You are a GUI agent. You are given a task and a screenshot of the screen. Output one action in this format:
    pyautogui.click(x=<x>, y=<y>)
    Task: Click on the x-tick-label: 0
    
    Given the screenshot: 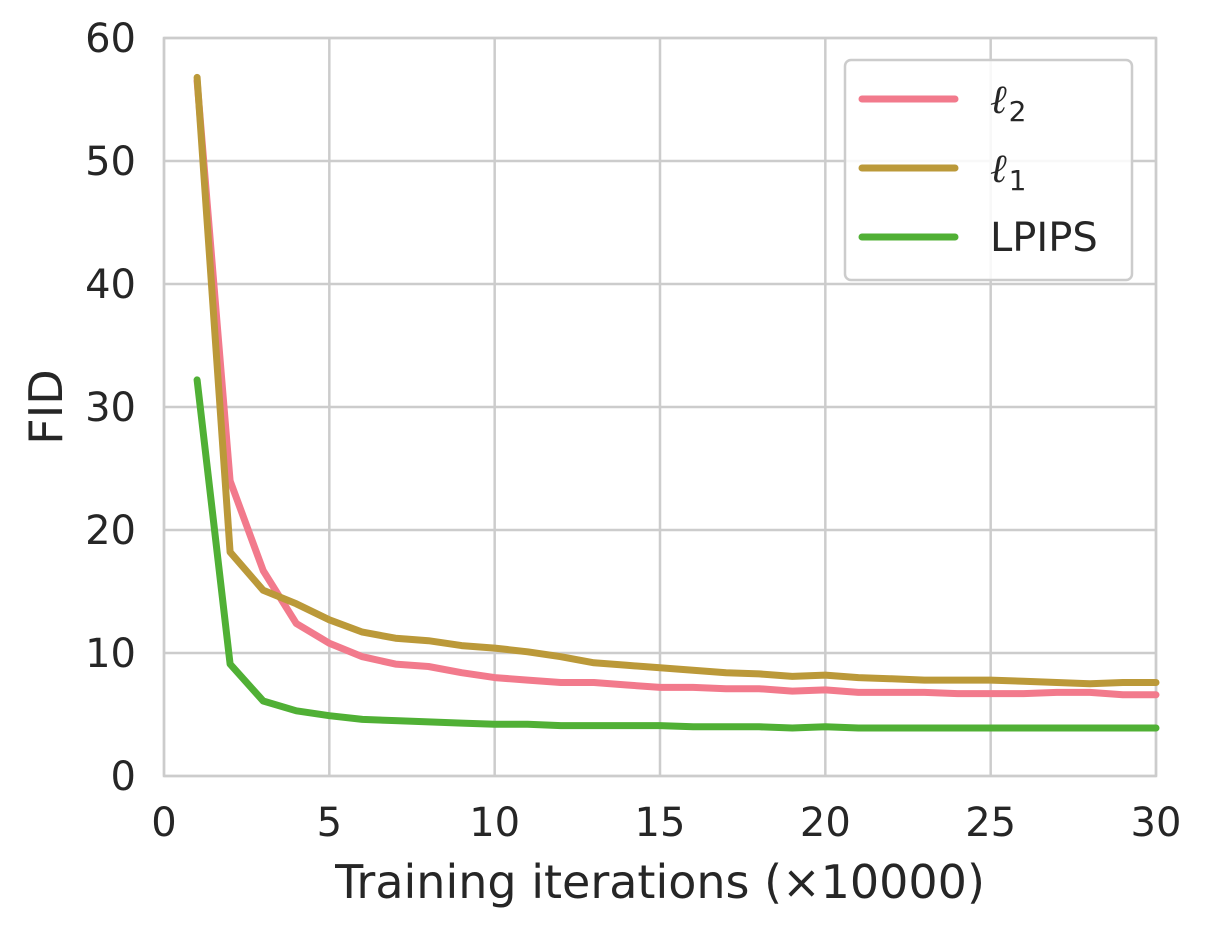 What is the action you would take?
    pyautogui.click(x=163, y=823)
    